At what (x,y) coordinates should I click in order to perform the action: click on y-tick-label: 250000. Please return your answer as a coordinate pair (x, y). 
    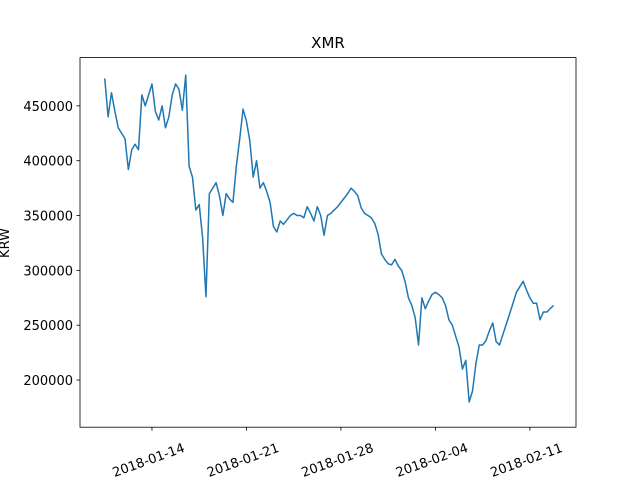
    Looking at the image, I should click on (48, 326).